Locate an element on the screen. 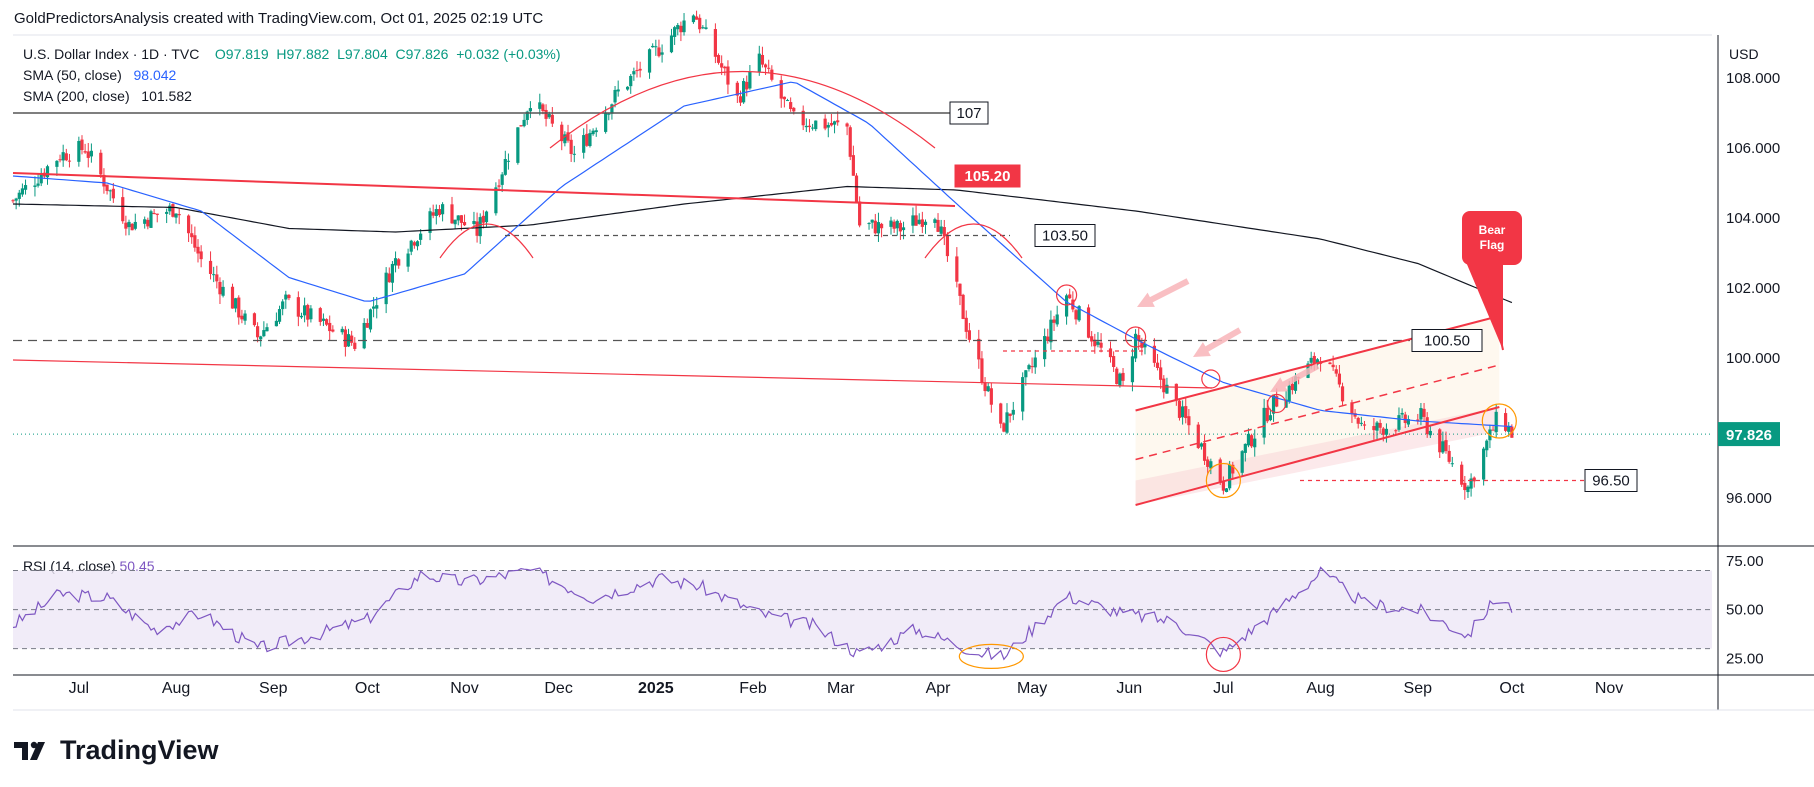 Image resolution: width=1814 pixels, height=787 pixels. rsi-label: RSI (14, close) is located at coordinates (69, 566).